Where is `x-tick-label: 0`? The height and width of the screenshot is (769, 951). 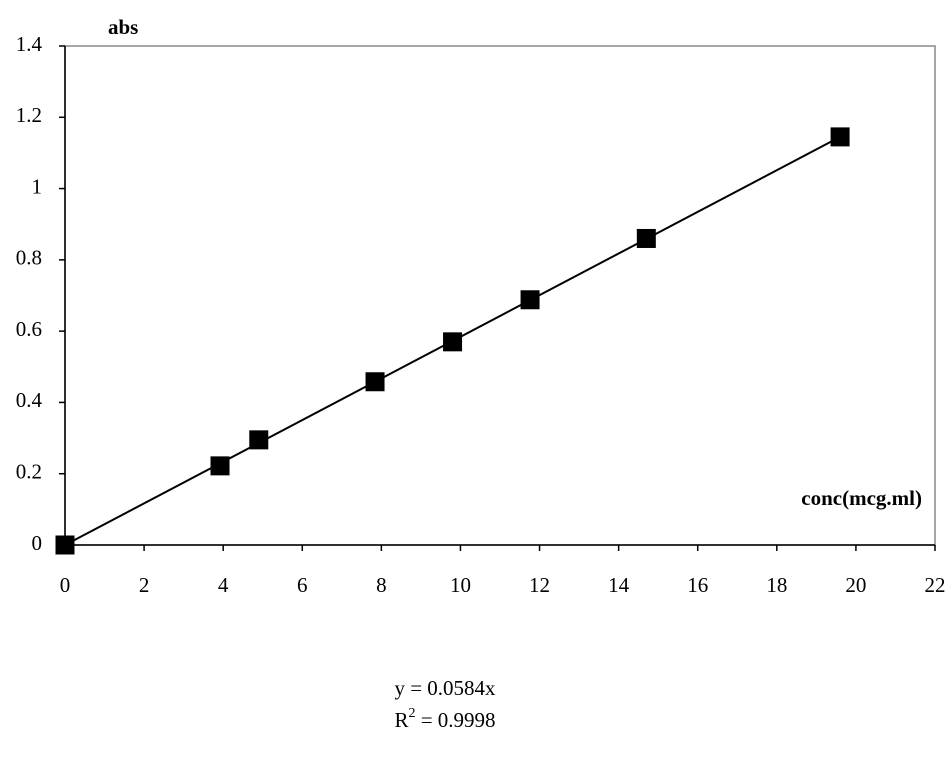 x-tick-label: 0 is located at coordinates (65, 585).